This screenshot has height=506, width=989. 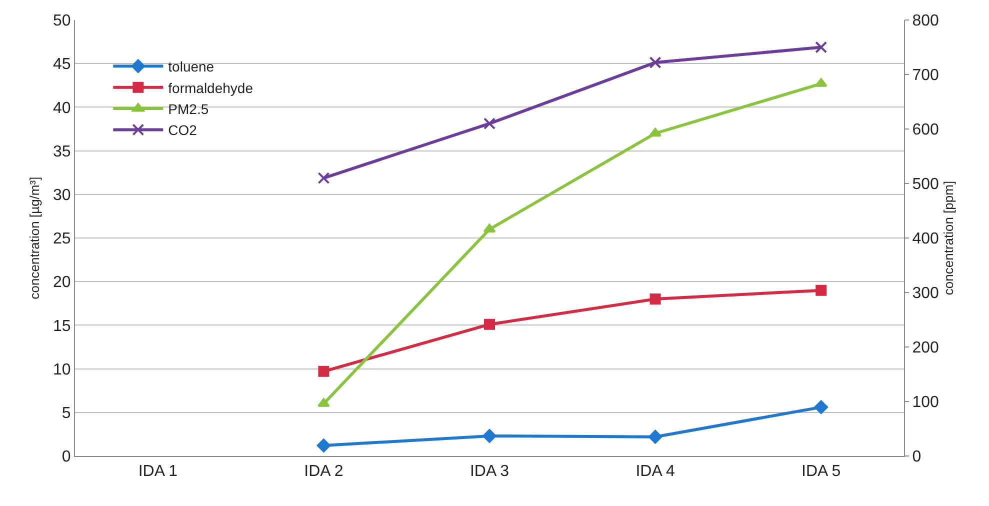 What do you see at coordinates (925, 403) in the screenshot?
I see `y2-tick-label: 100` at bounding box center [925, 403].